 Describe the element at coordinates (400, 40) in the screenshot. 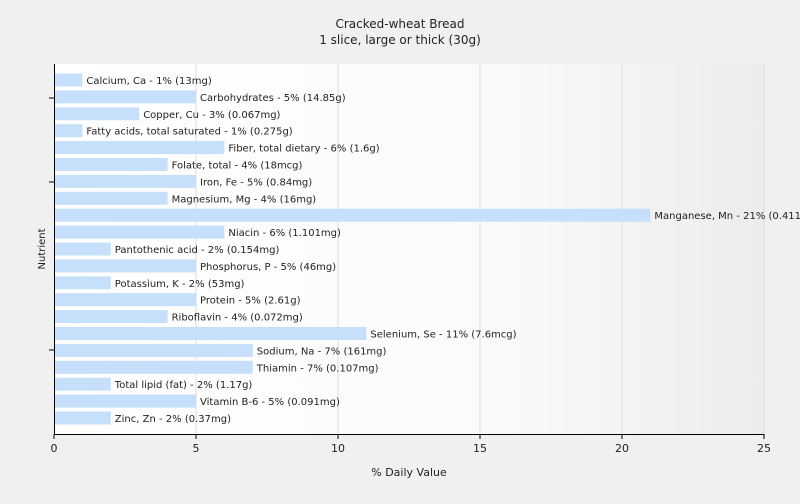

I see `chart-subtitle: 1 slice, large or thick (30g)` at that location.